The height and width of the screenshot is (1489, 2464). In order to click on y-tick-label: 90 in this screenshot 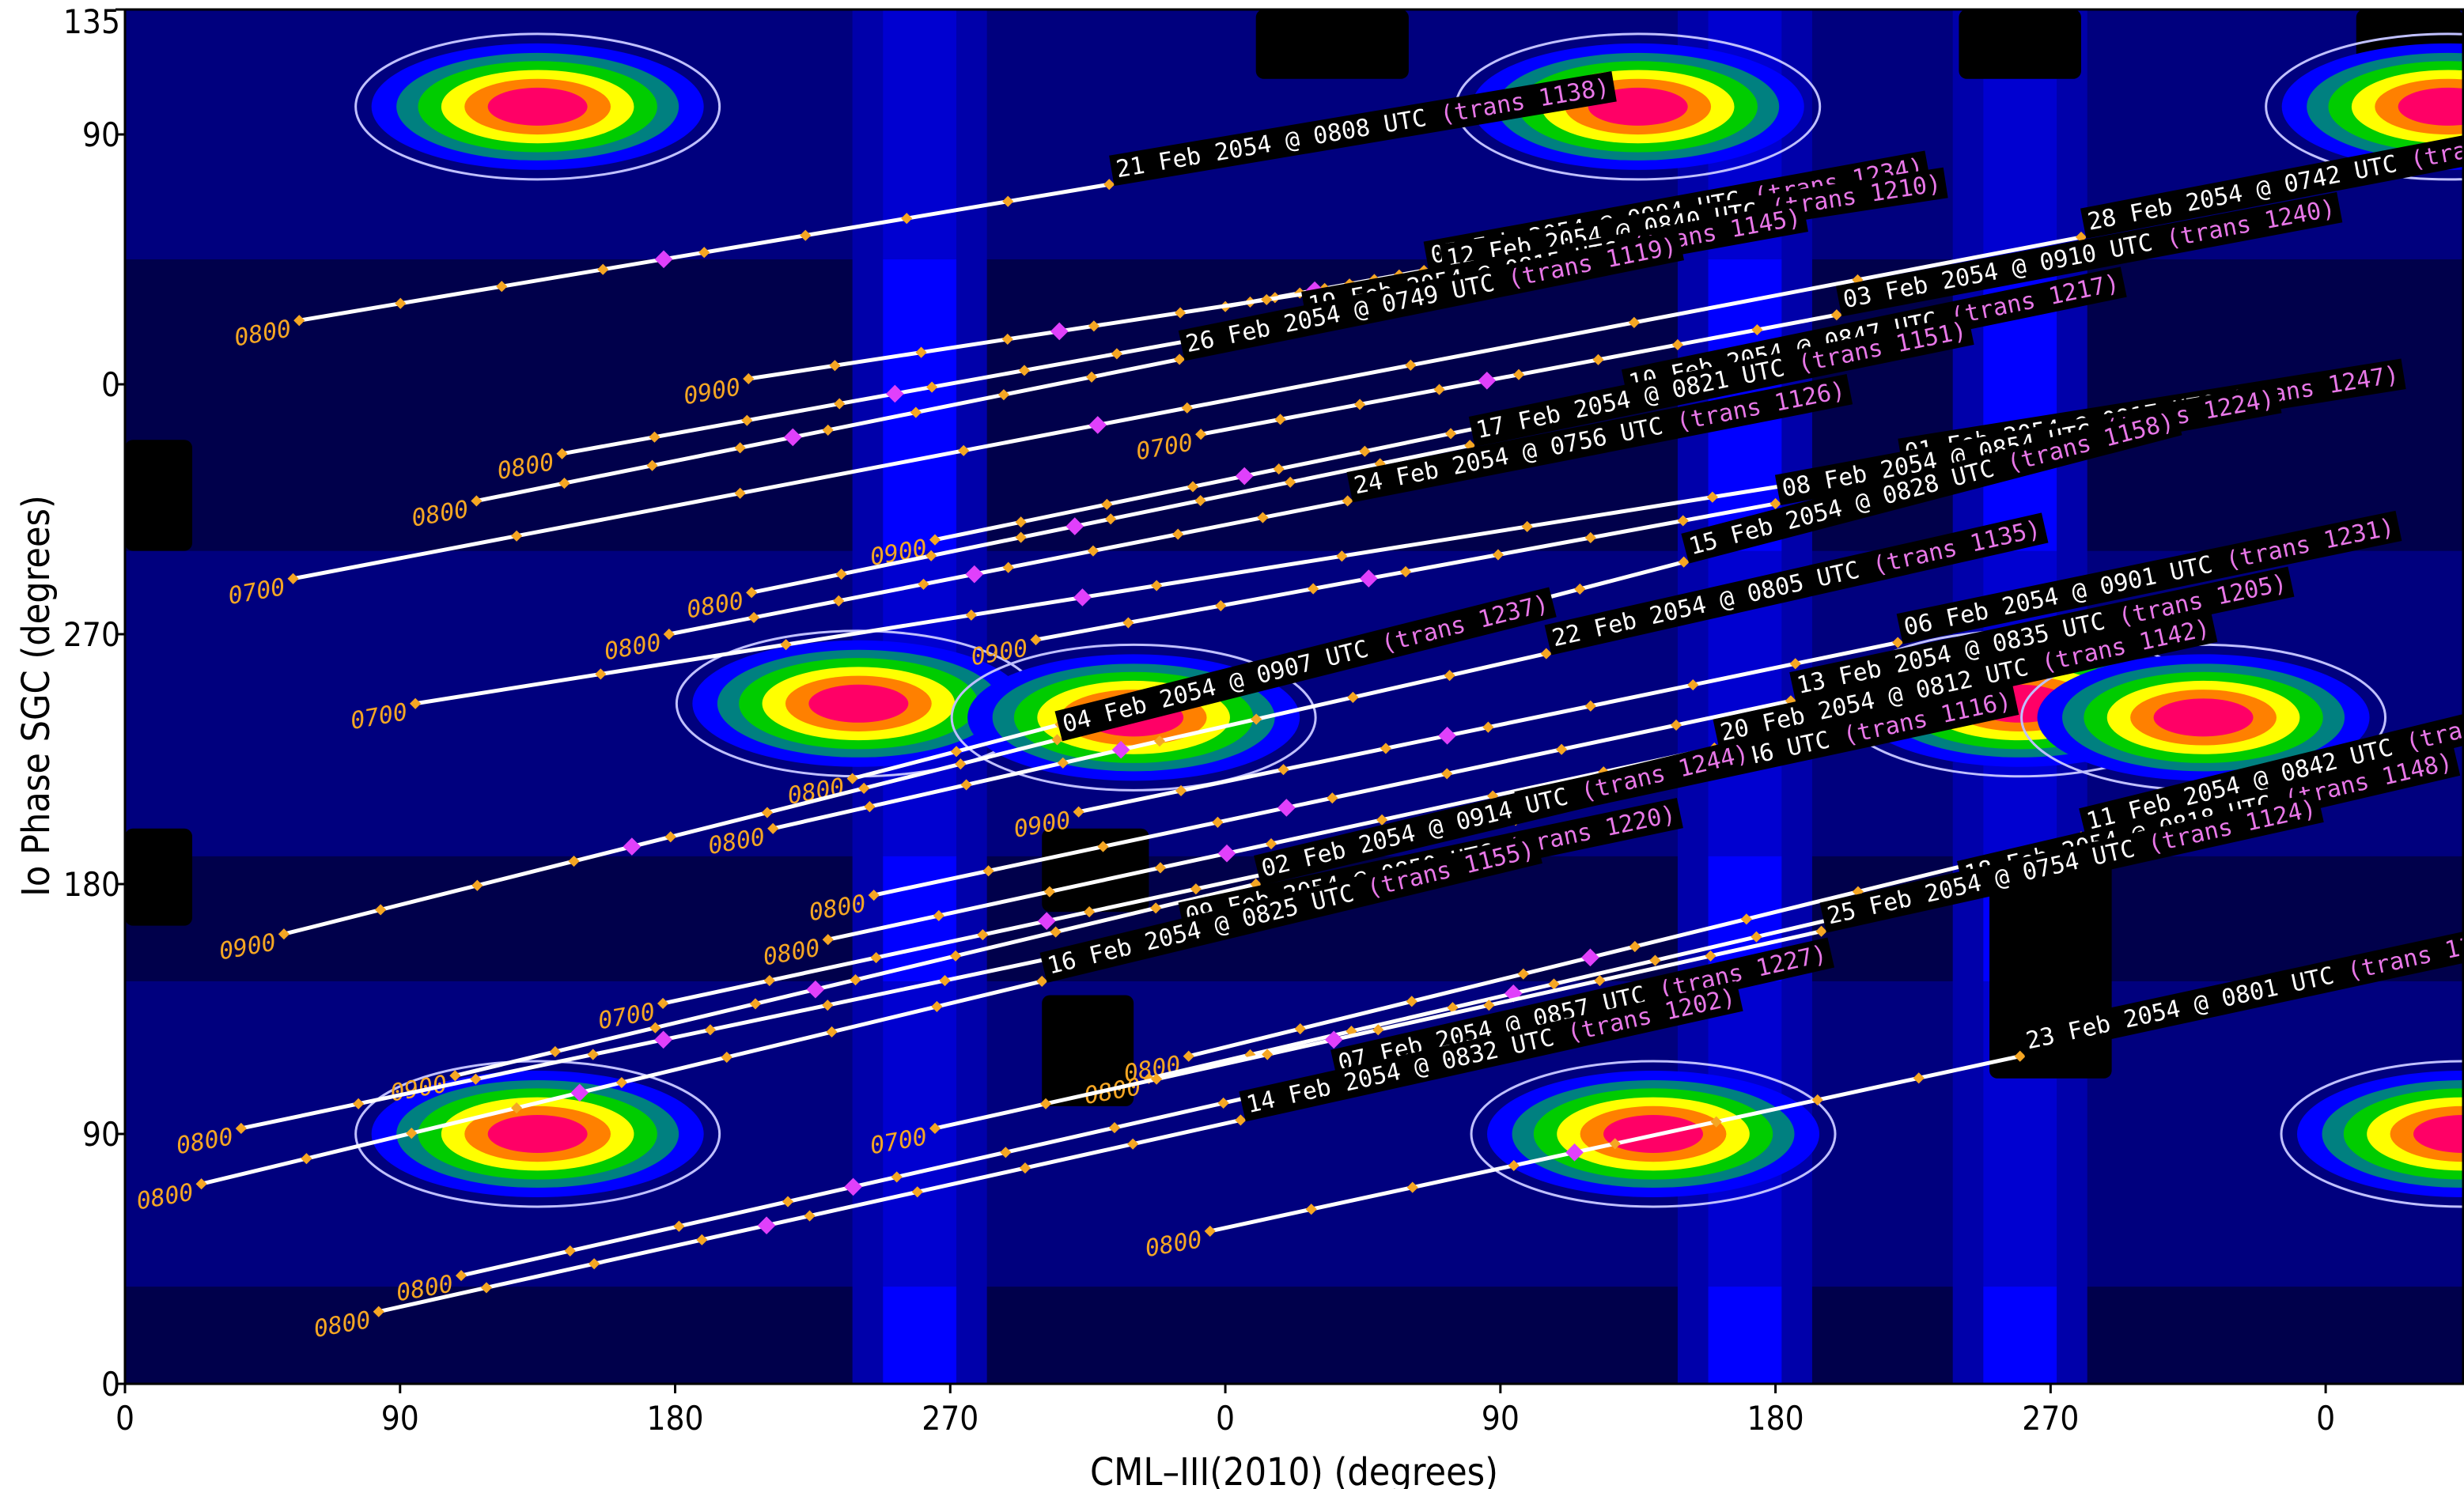, I will do `click(101, 134)`.